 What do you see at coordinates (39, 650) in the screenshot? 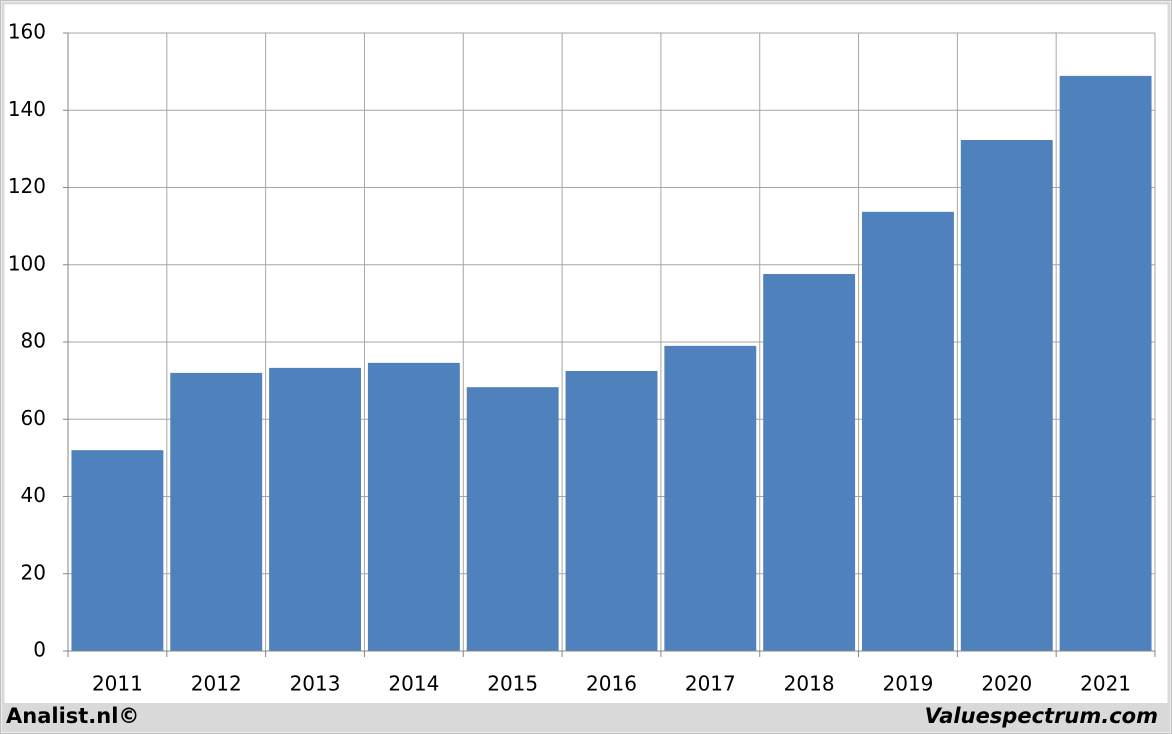
I see `y-tick-label: 0` at bounding box center [39, 650].